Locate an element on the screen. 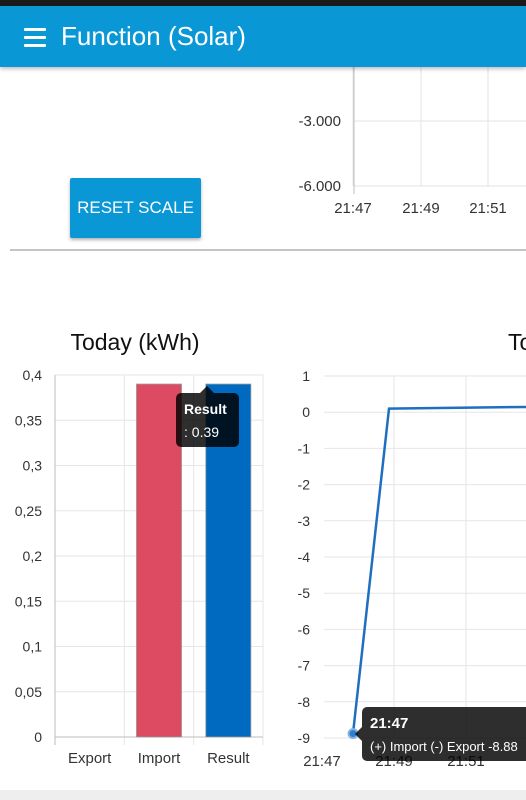 This screenshot has width=526, height=800. history-chart: -3.000 -6.000 21:47 21:49 21:51 is located at coordinates (412, 142).